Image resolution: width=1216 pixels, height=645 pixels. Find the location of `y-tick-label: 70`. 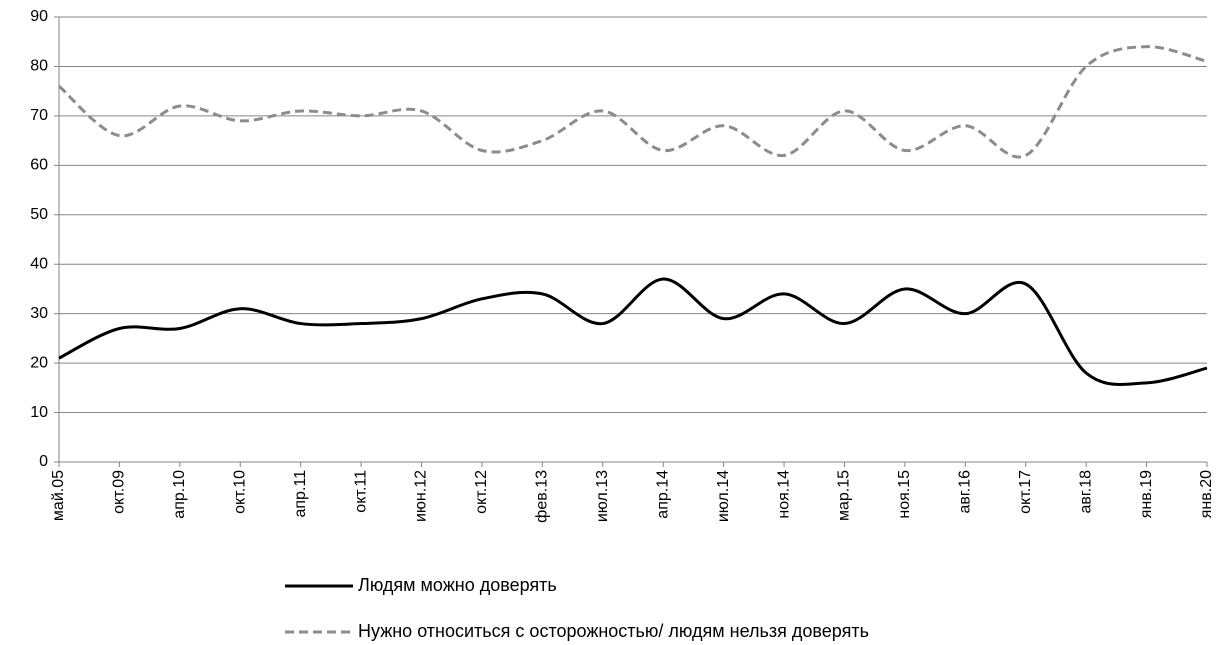

y-tick-label: 70 is located at coordinates (39, 115).